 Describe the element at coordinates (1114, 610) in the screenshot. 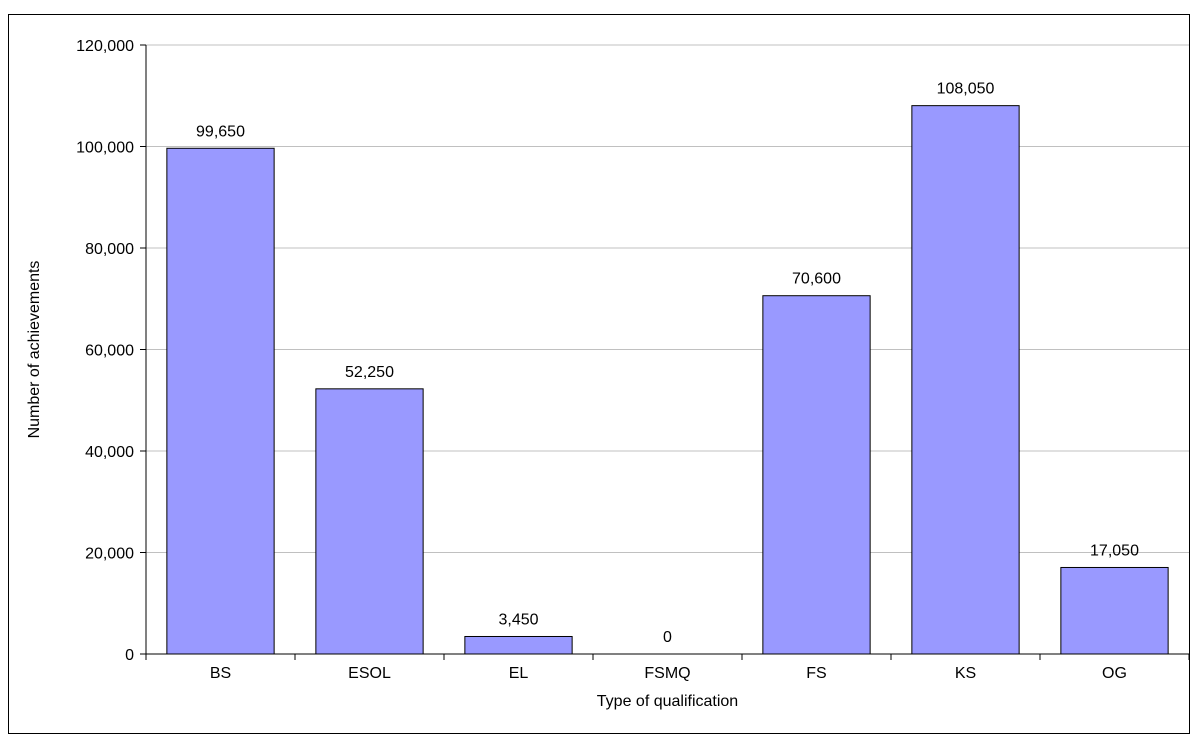

I see `bar-og` at that location.